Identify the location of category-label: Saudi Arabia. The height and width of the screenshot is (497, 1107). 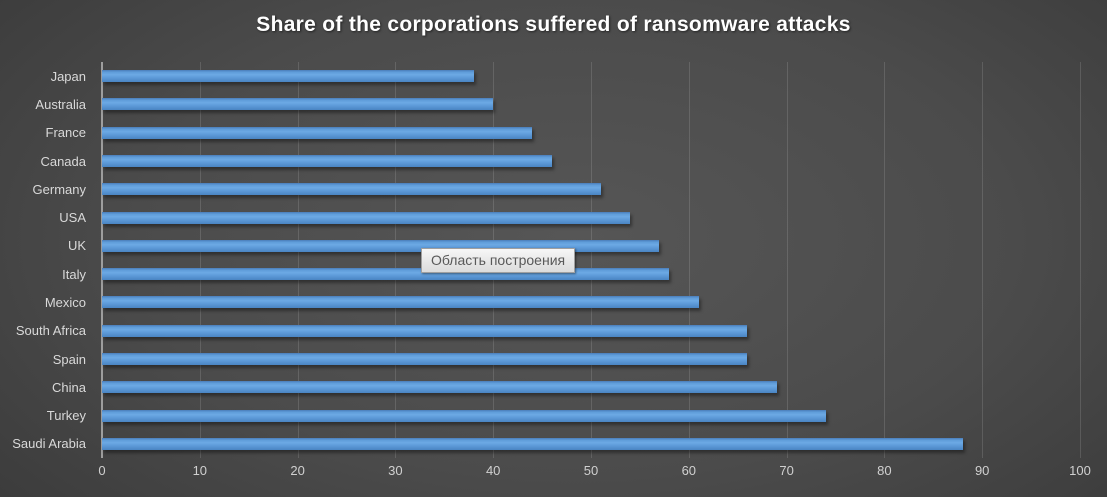
(49, 444).